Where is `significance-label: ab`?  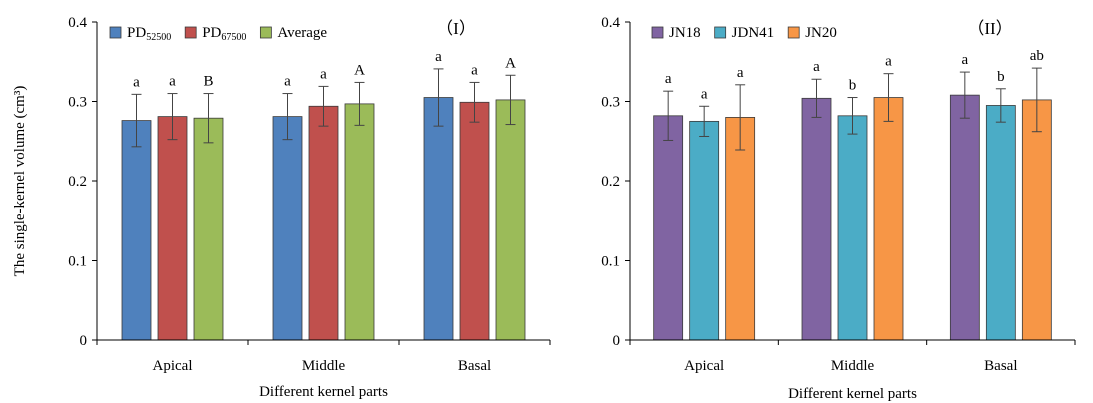 significance-label: ab is located at coordinates (1037, 56).